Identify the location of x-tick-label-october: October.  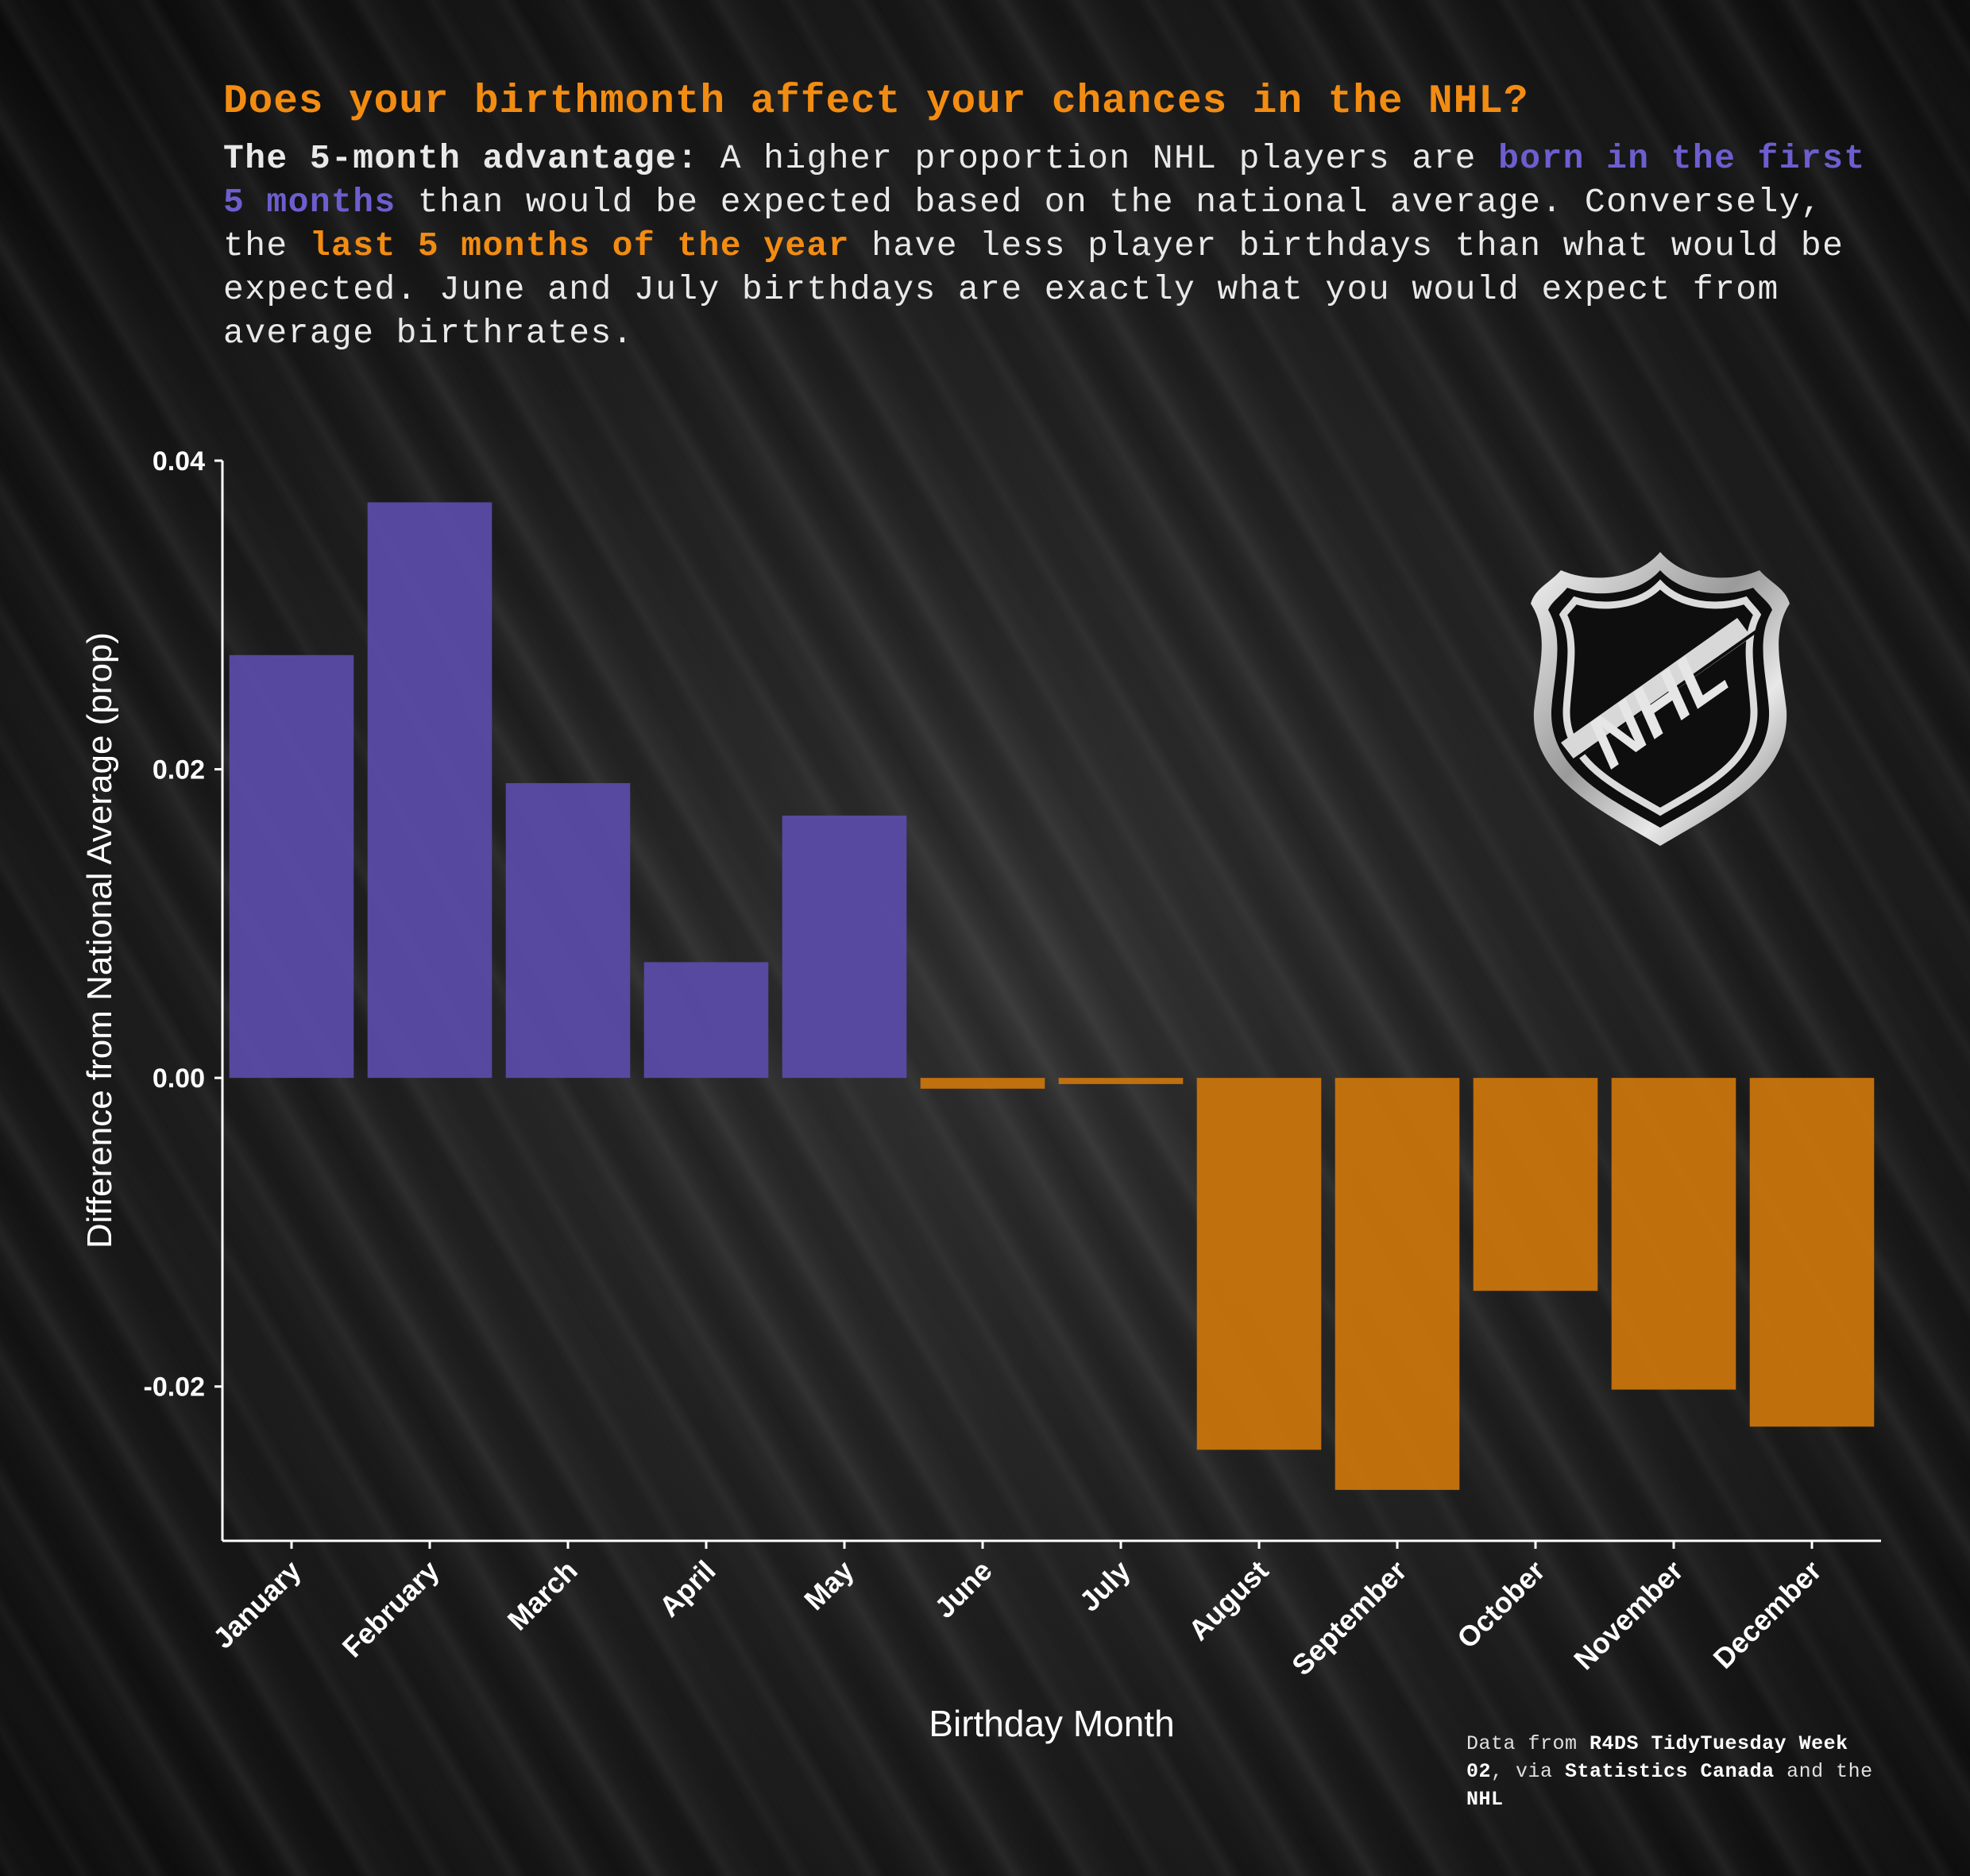
(1500, 1604).